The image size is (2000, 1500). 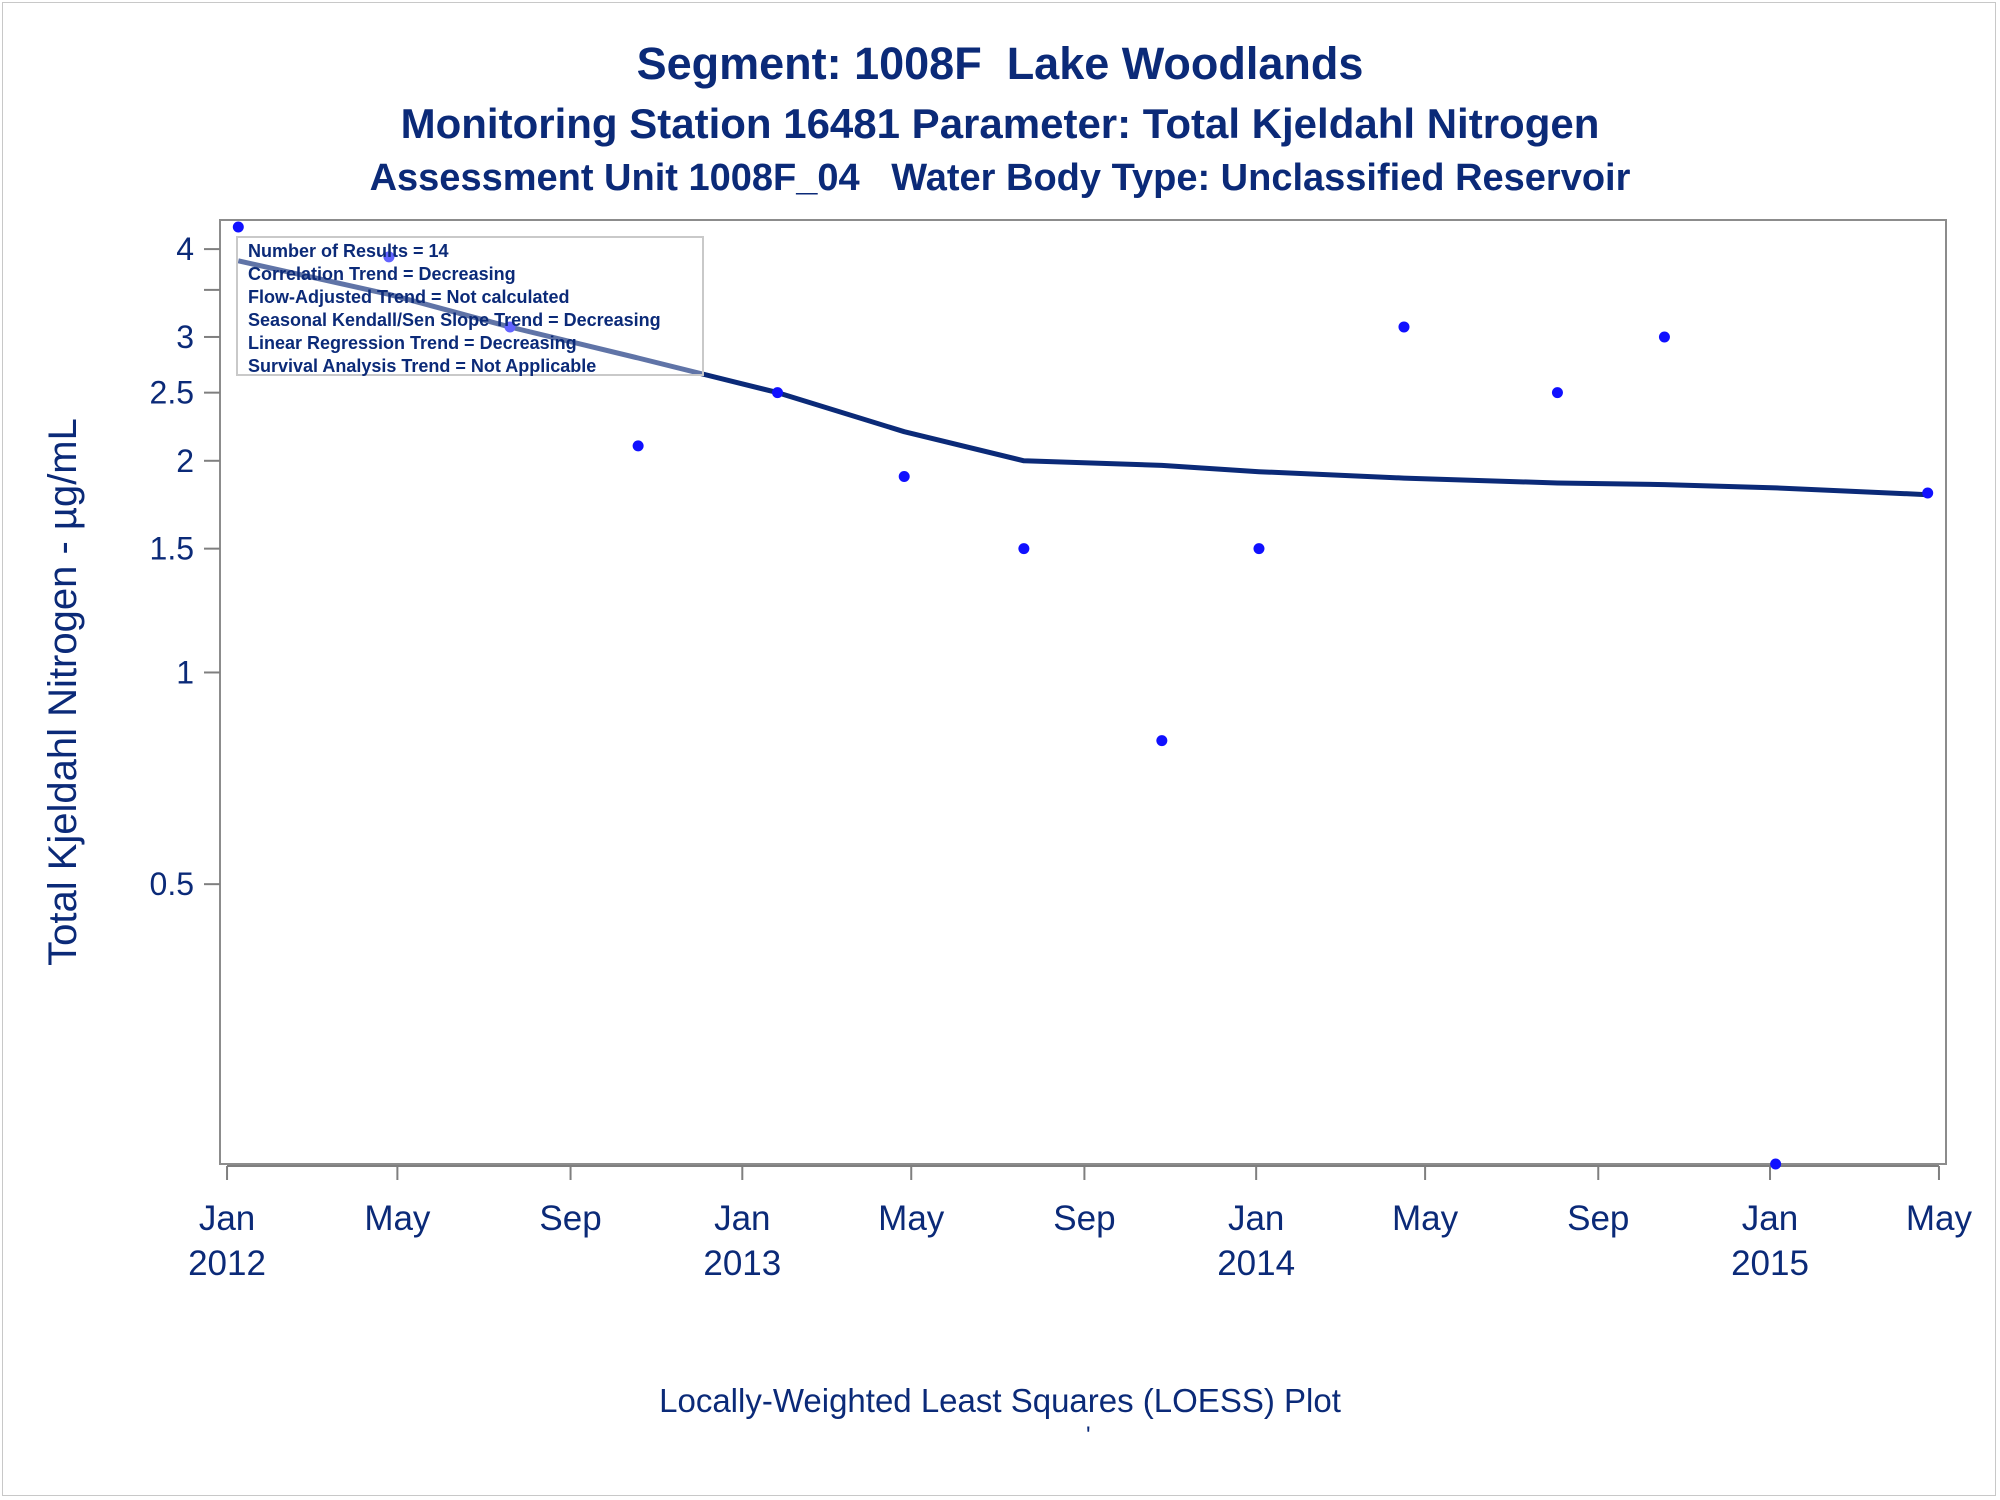 I want to click on y-tick-label: 1.5, so click(x=172, y=549).